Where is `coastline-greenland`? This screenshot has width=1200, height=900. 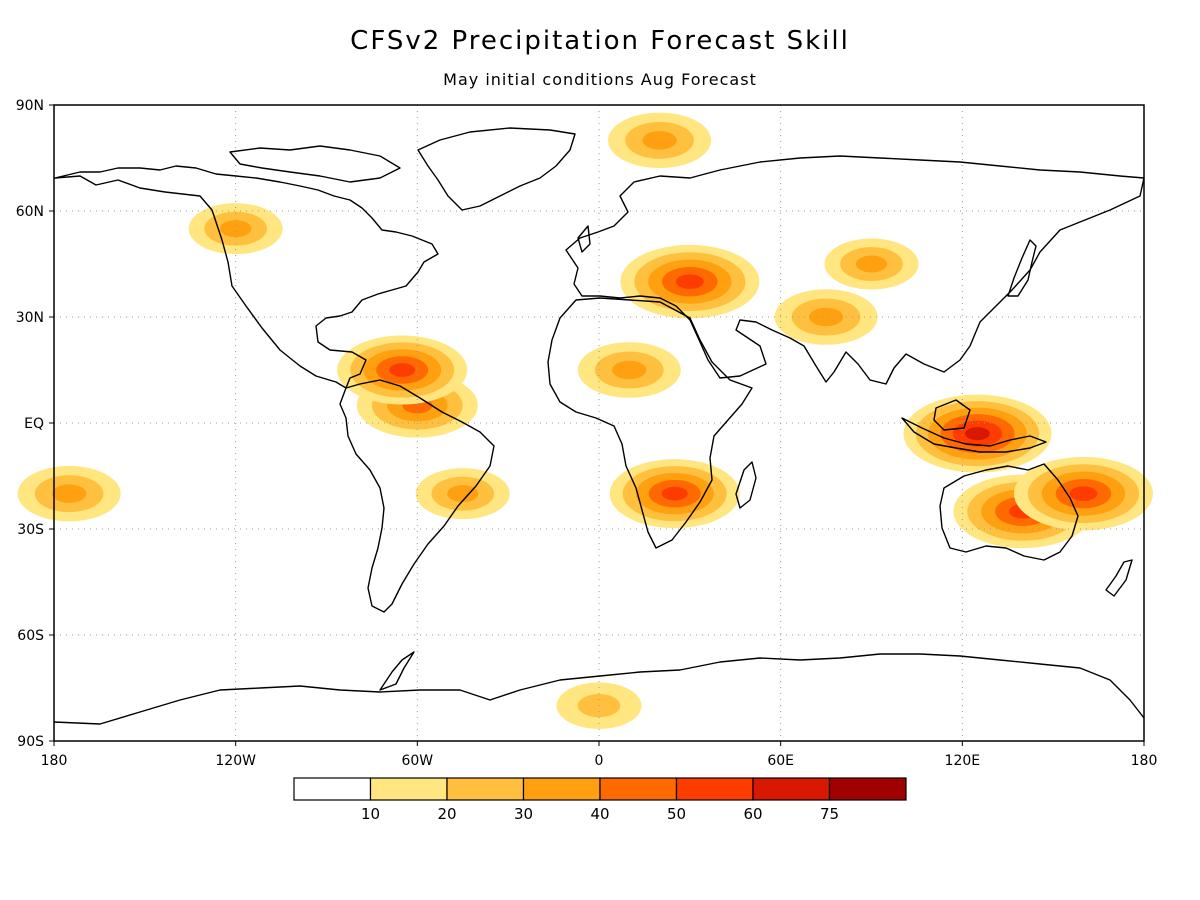 coastline-greenland is located at coordinates (496, 169).